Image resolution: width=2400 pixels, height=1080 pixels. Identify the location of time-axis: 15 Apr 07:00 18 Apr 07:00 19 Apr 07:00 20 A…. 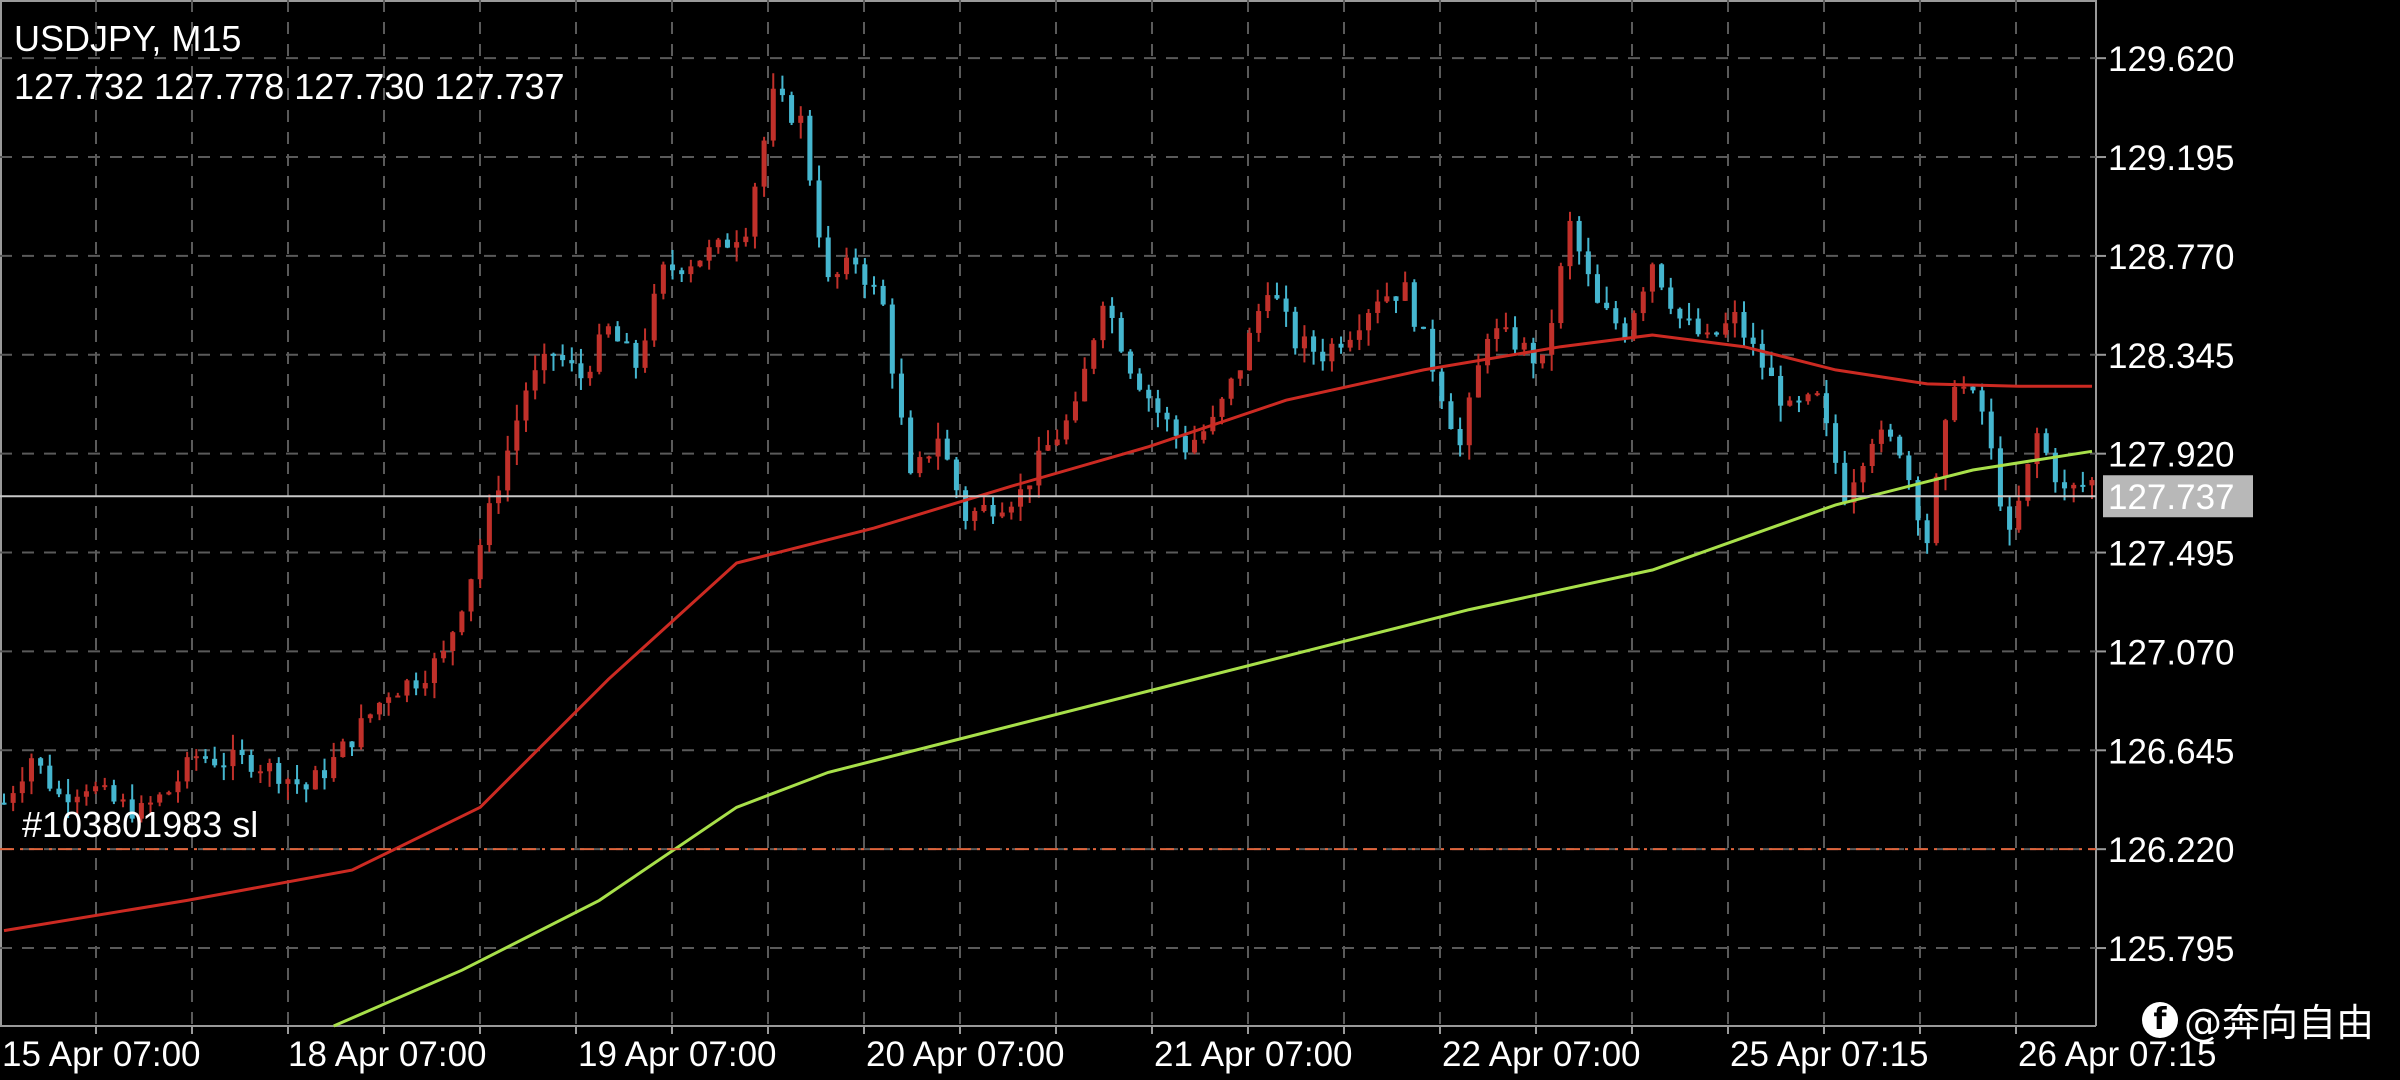
(1109, 1050).